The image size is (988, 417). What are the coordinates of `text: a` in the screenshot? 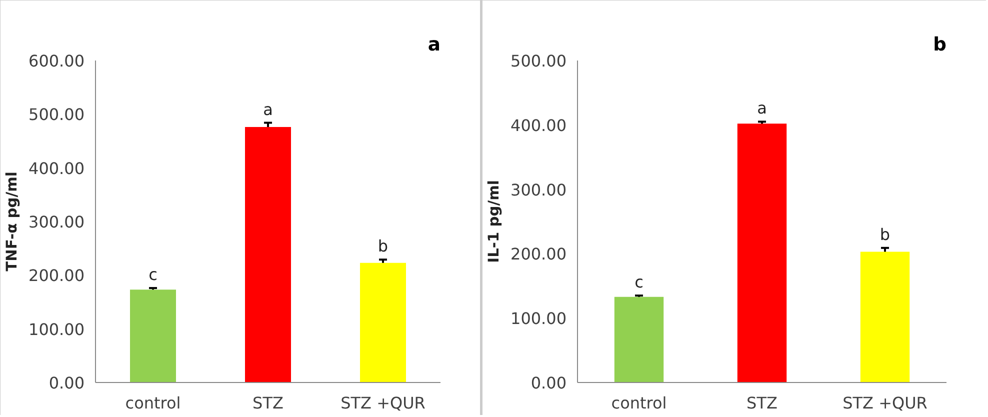 It's located at (434, 45).